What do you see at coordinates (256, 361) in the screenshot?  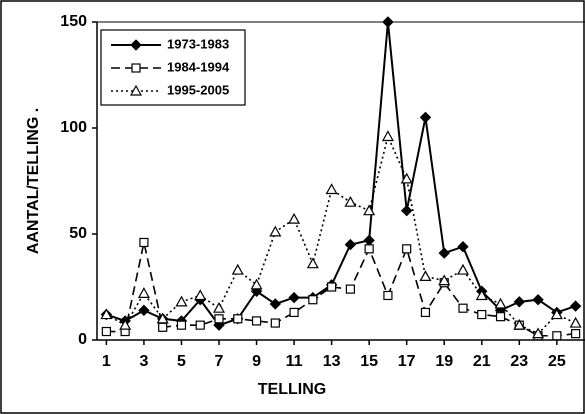 I see `x-tick-label: 9` at bounding box center [256, 361].